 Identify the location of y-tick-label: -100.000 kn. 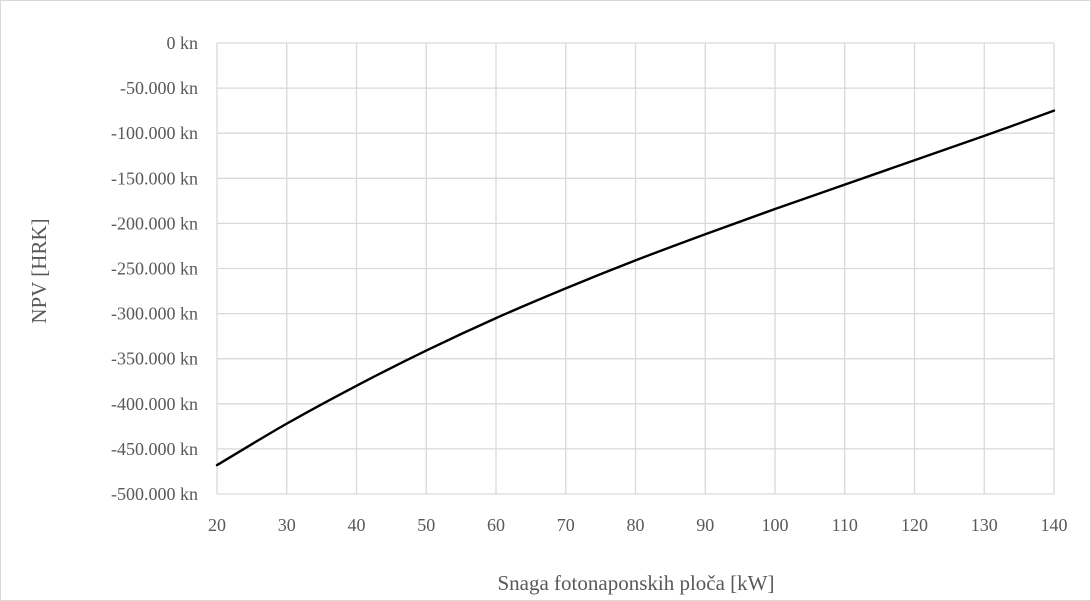
(154, 133).